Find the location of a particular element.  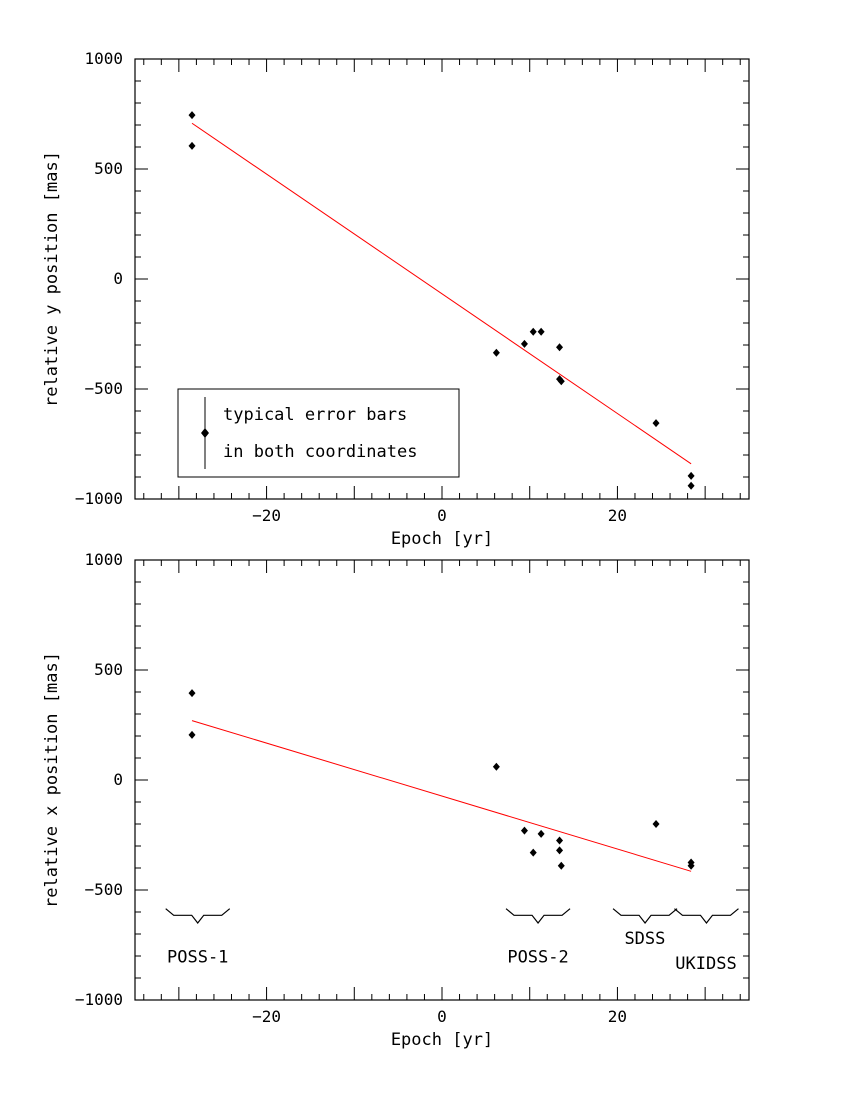

bottom-ylabel: relative x position [mas] is located at coordinates (52, 780).